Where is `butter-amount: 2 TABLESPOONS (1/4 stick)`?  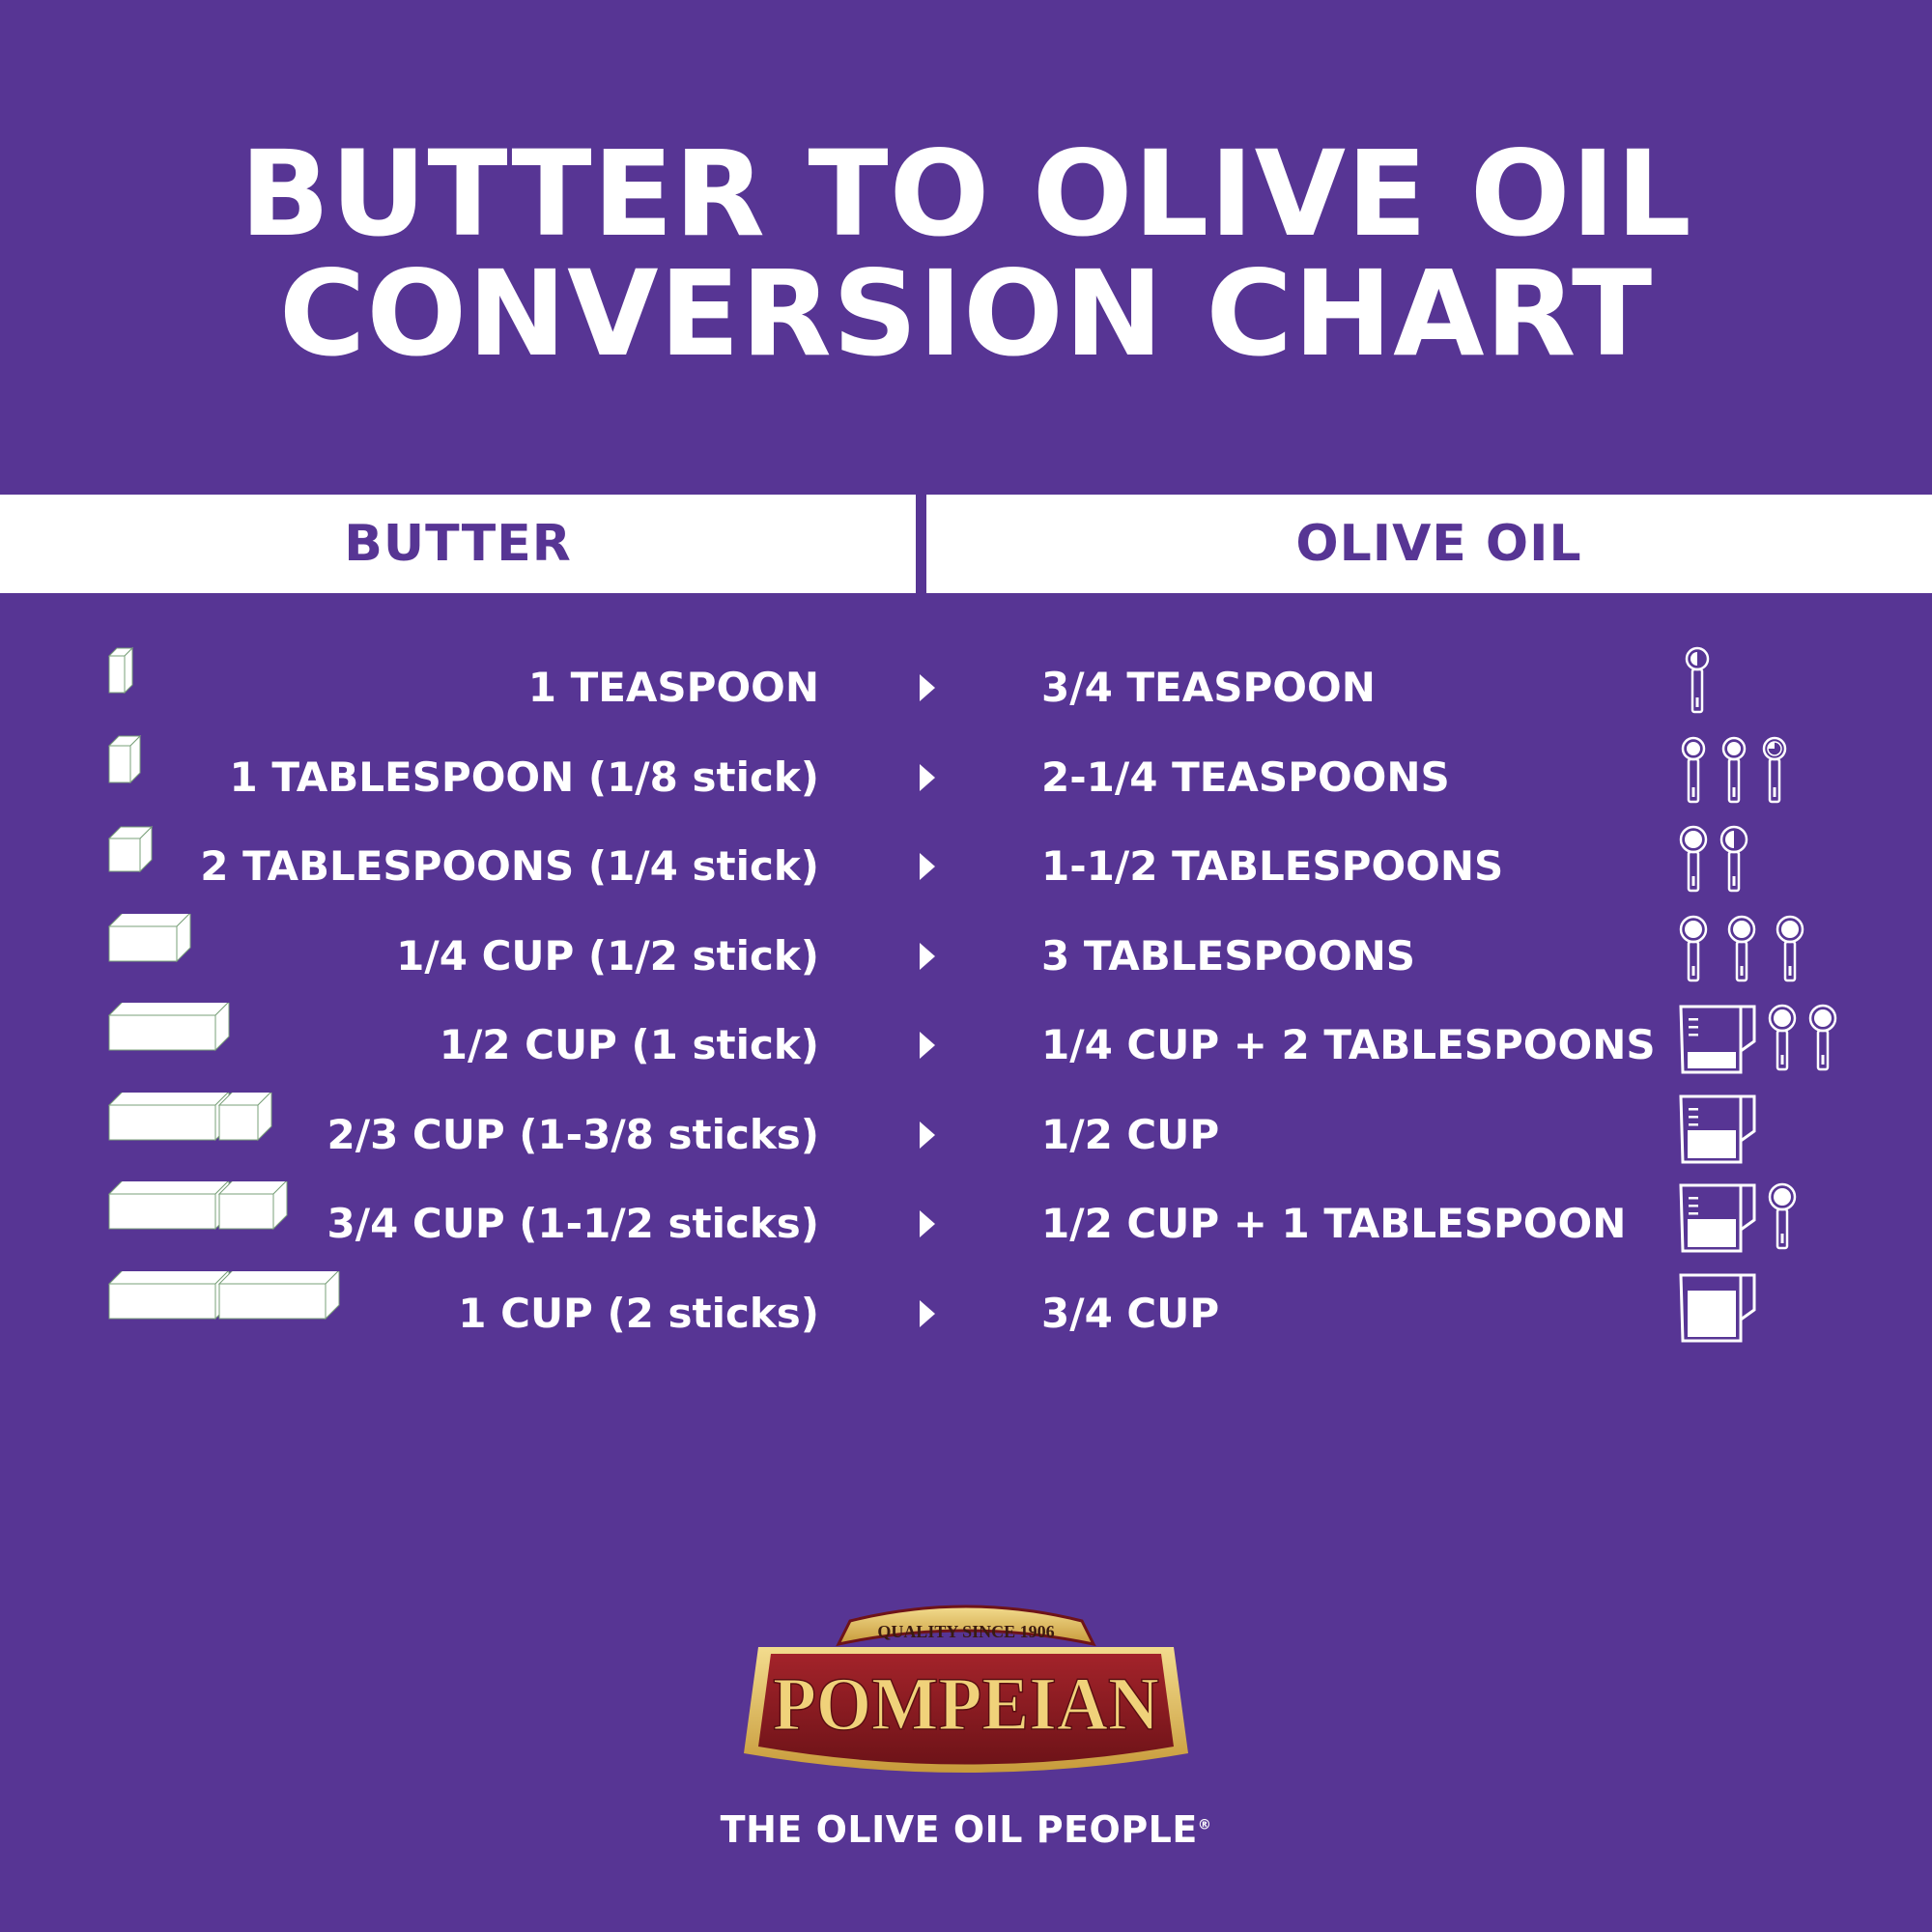
butter-amount: 2 TABLESPOONS (1/4 stick) is located at coordinates (510, 866).